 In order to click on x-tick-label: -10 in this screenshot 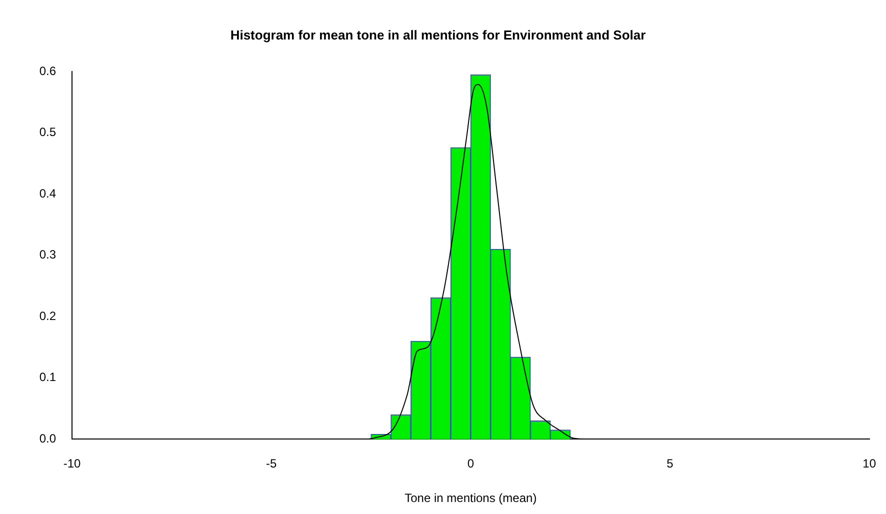, I will do `click(72, 463)`.